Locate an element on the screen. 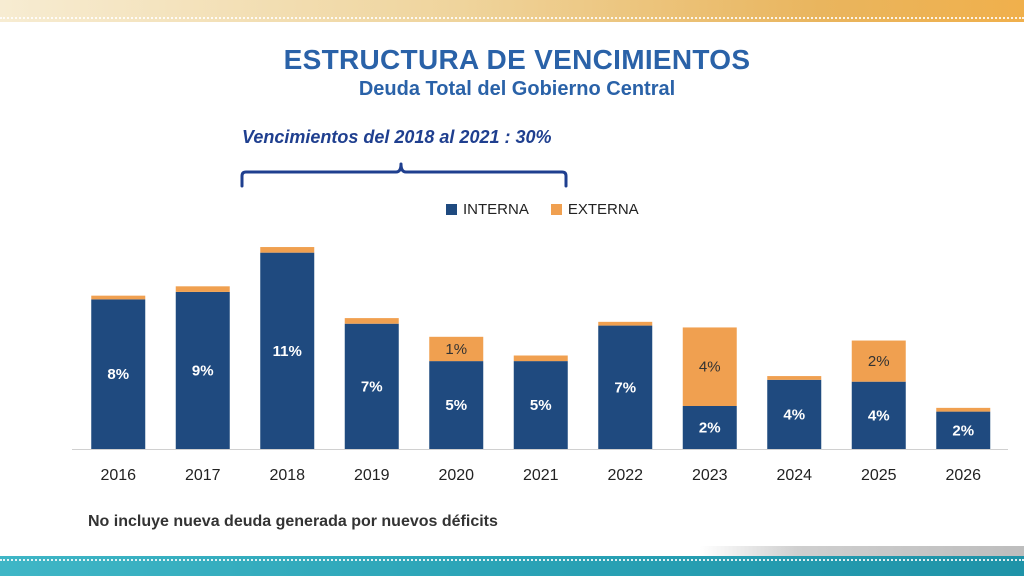 The width and height of the screenshot is (1024, 576). data-label-interna-2024: 4% is located at coordinates (794, 414).